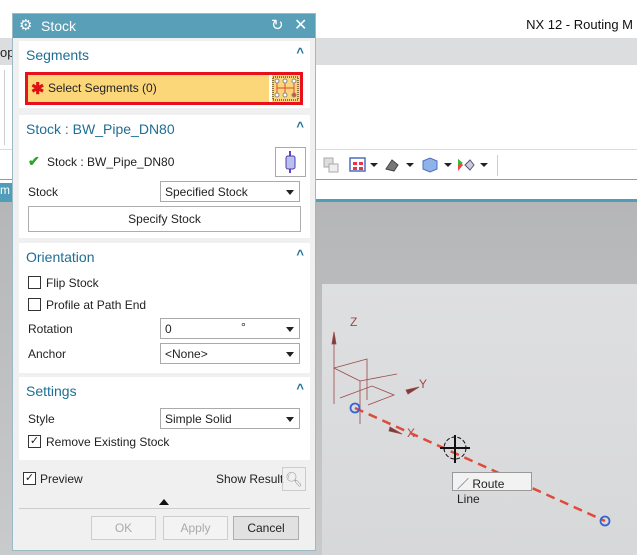 This screenshot has height=555, width=637. I want to click on selection-cursor-icon, so click(455, 449).